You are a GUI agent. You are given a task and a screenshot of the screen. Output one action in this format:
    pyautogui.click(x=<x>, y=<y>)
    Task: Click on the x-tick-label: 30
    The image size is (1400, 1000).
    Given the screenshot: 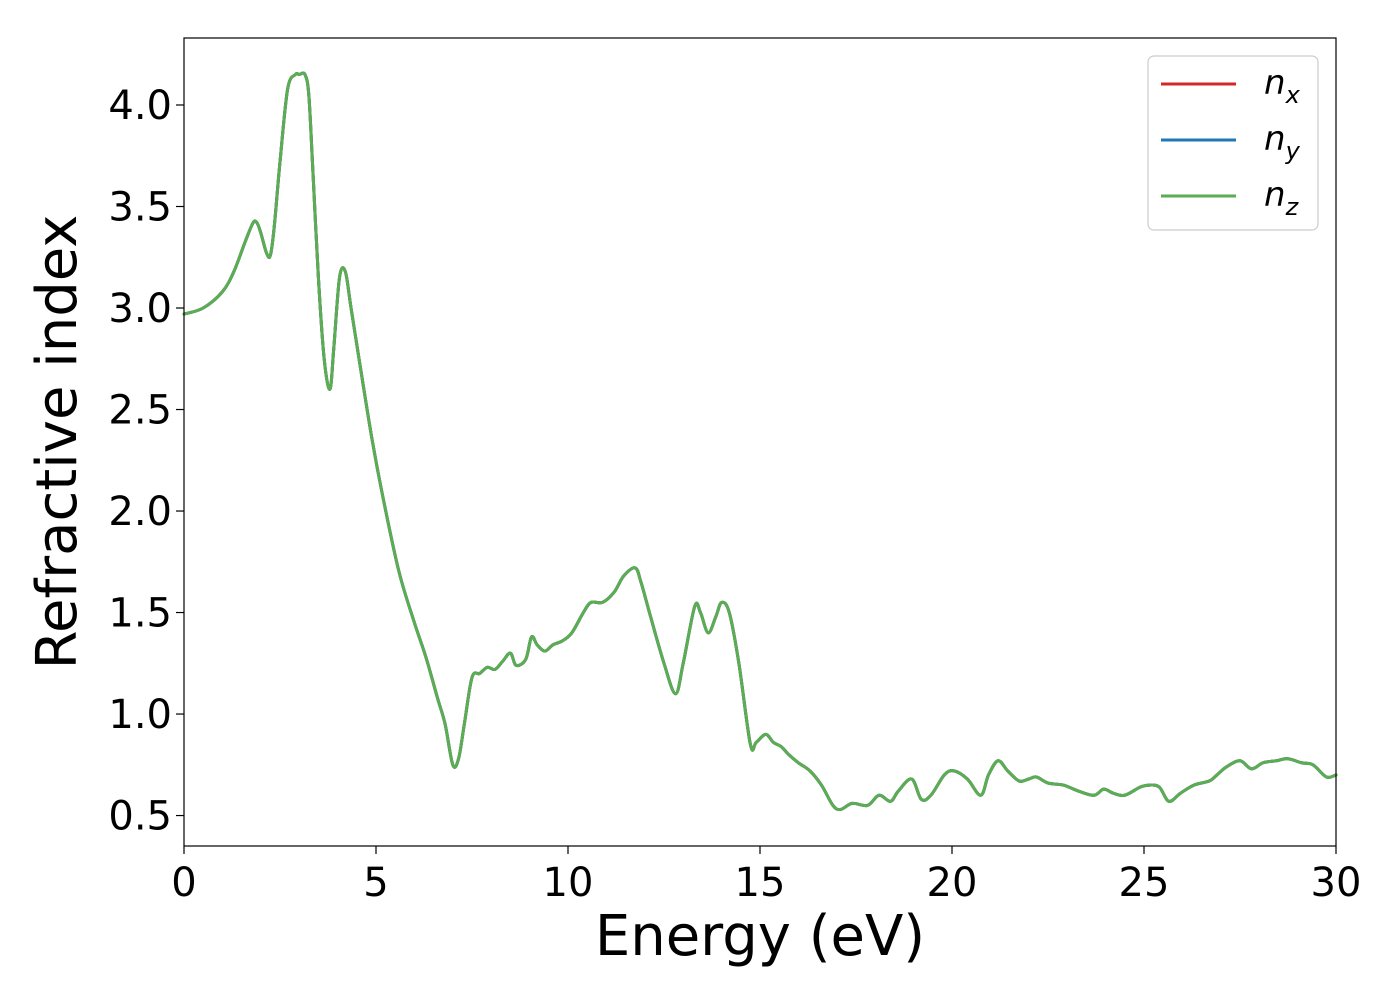 What is the action you would take?
    pyautogui.click(x=1336, y=883)
    